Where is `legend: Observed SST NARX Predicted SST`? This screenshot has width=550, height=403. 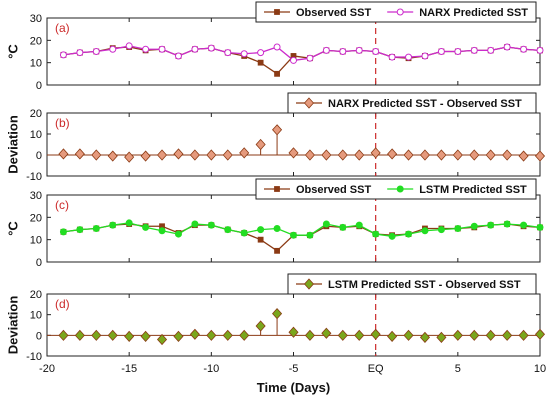
legend: Observed SST NARX Predicted SST is located at coordinates (396, 12).